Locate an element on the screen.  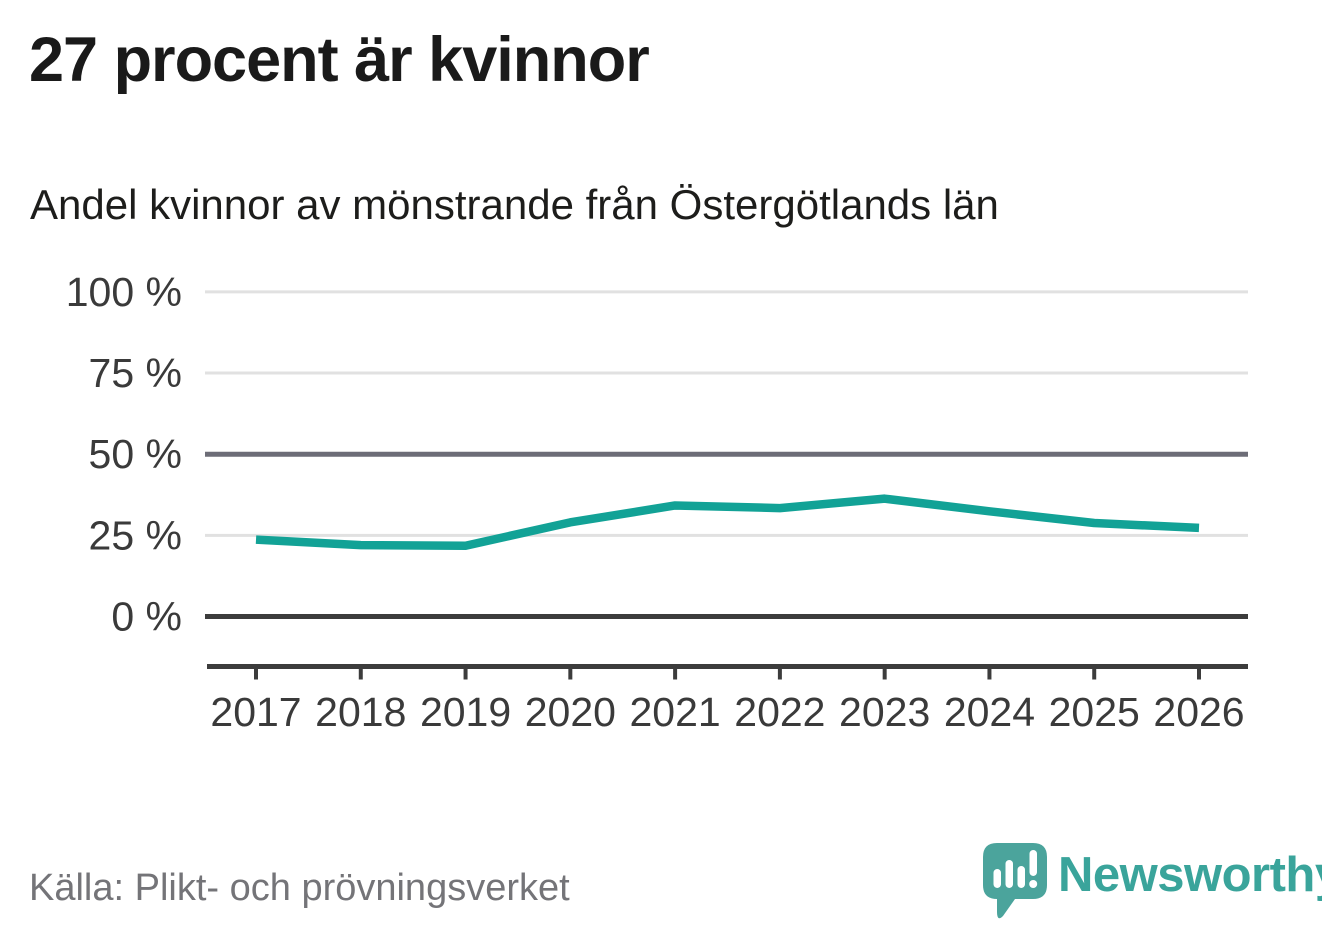
y-tick-label: 100 % is located at coordinates (124, 292).